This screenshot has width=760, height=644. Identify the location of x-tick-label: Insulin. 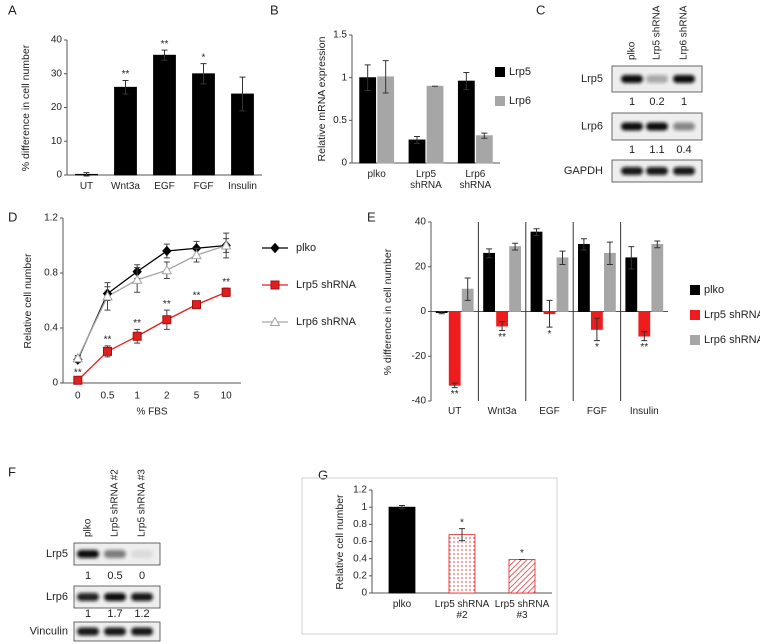
(644, 411).